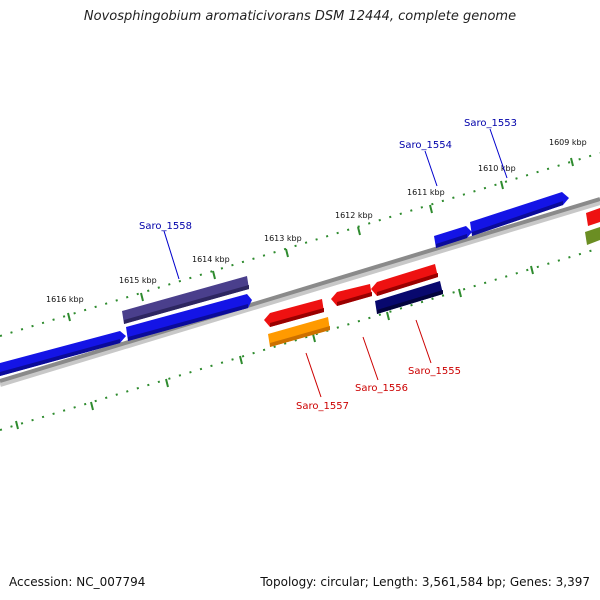  What do you see at coordinates (434, 371) in the screenshot?
I see `gene-label-saro-1555: Saro_1555` at bounding box center [434, 371].